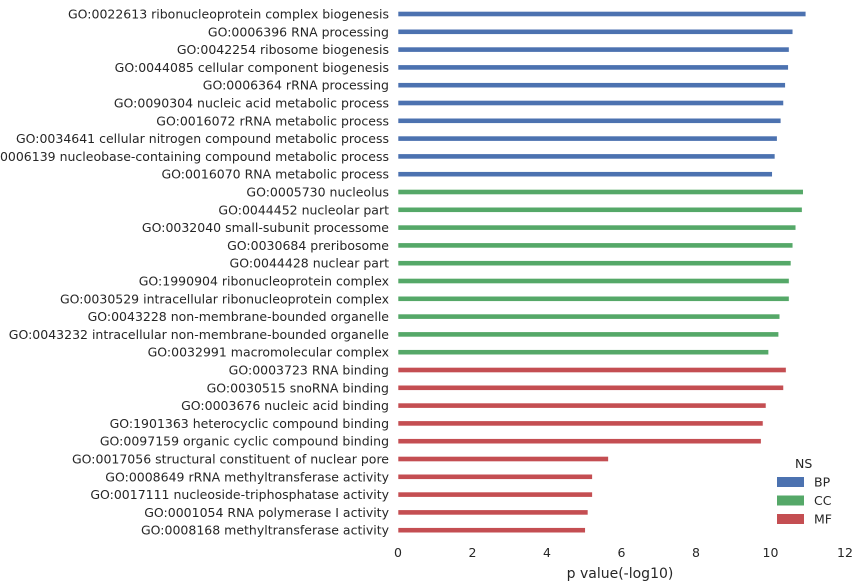 This screenshot has width=858, height=587. What do you see at coordinates (249, 423) in the screenshot?
I see `category-label: GO:1901363 heterocyclic compound binding` at bounding box center [249, 423].